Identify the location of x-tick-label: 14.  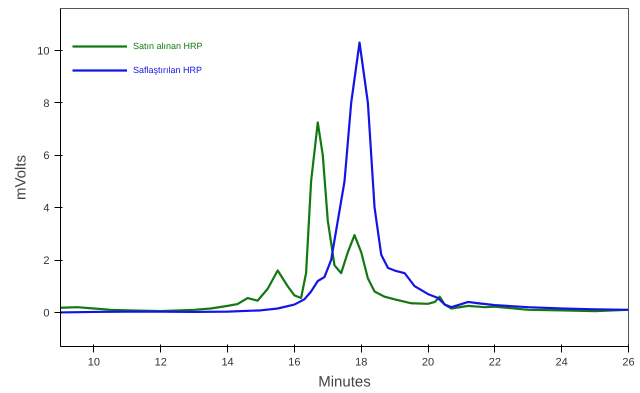
(227, 362).